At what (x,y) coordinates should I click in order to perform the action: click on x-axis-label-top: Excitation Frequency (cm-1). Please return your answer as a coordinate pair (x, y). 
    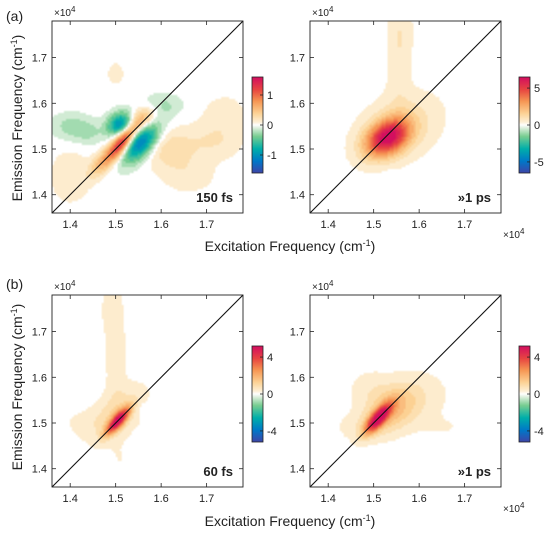
    Looking at the image, I should click on (290, 246).